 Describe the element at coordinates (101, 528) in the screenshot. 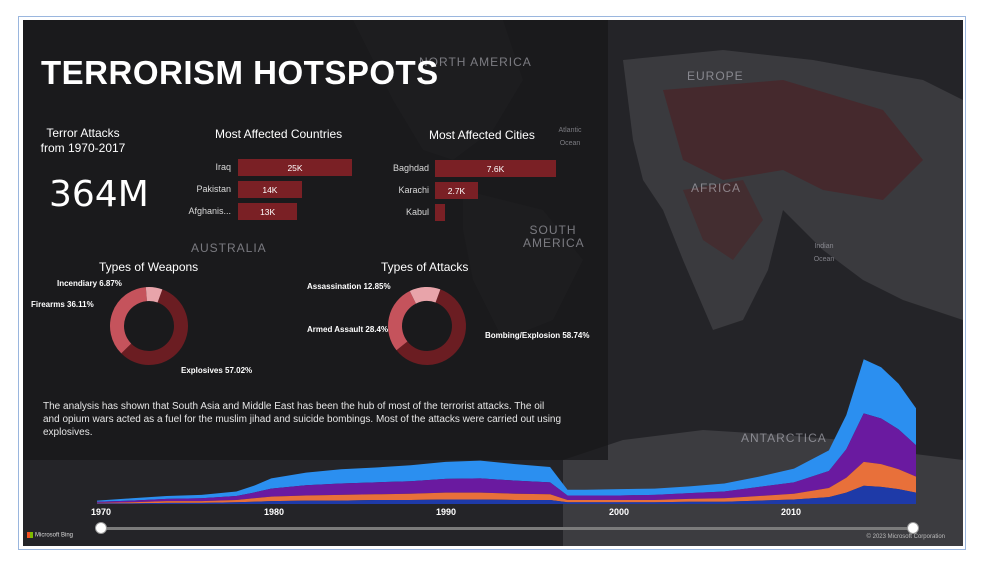

I see `time-slider-start-handle` at that location.